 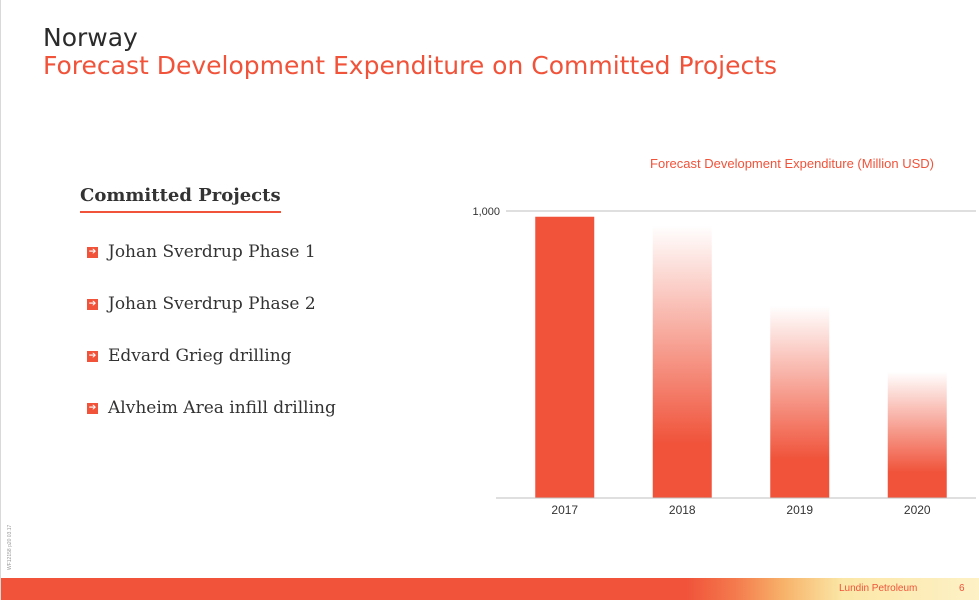 What do you see at coordinates (682, 510) in the screenshot?
I see `x-tick-label: 2018` at bounding box center [682, 510].